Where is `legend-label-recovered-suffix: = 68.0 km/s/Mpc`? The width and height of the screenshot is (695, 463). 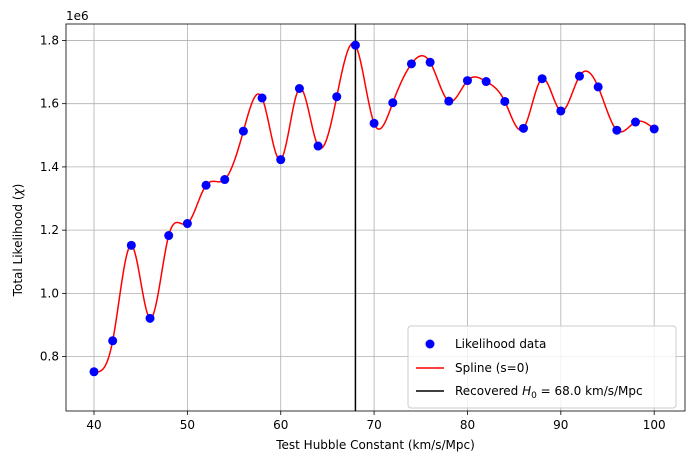
legend-label-recovered-suffix: = 68.0 km/s/Mpc is located at coordinates (590, 391).